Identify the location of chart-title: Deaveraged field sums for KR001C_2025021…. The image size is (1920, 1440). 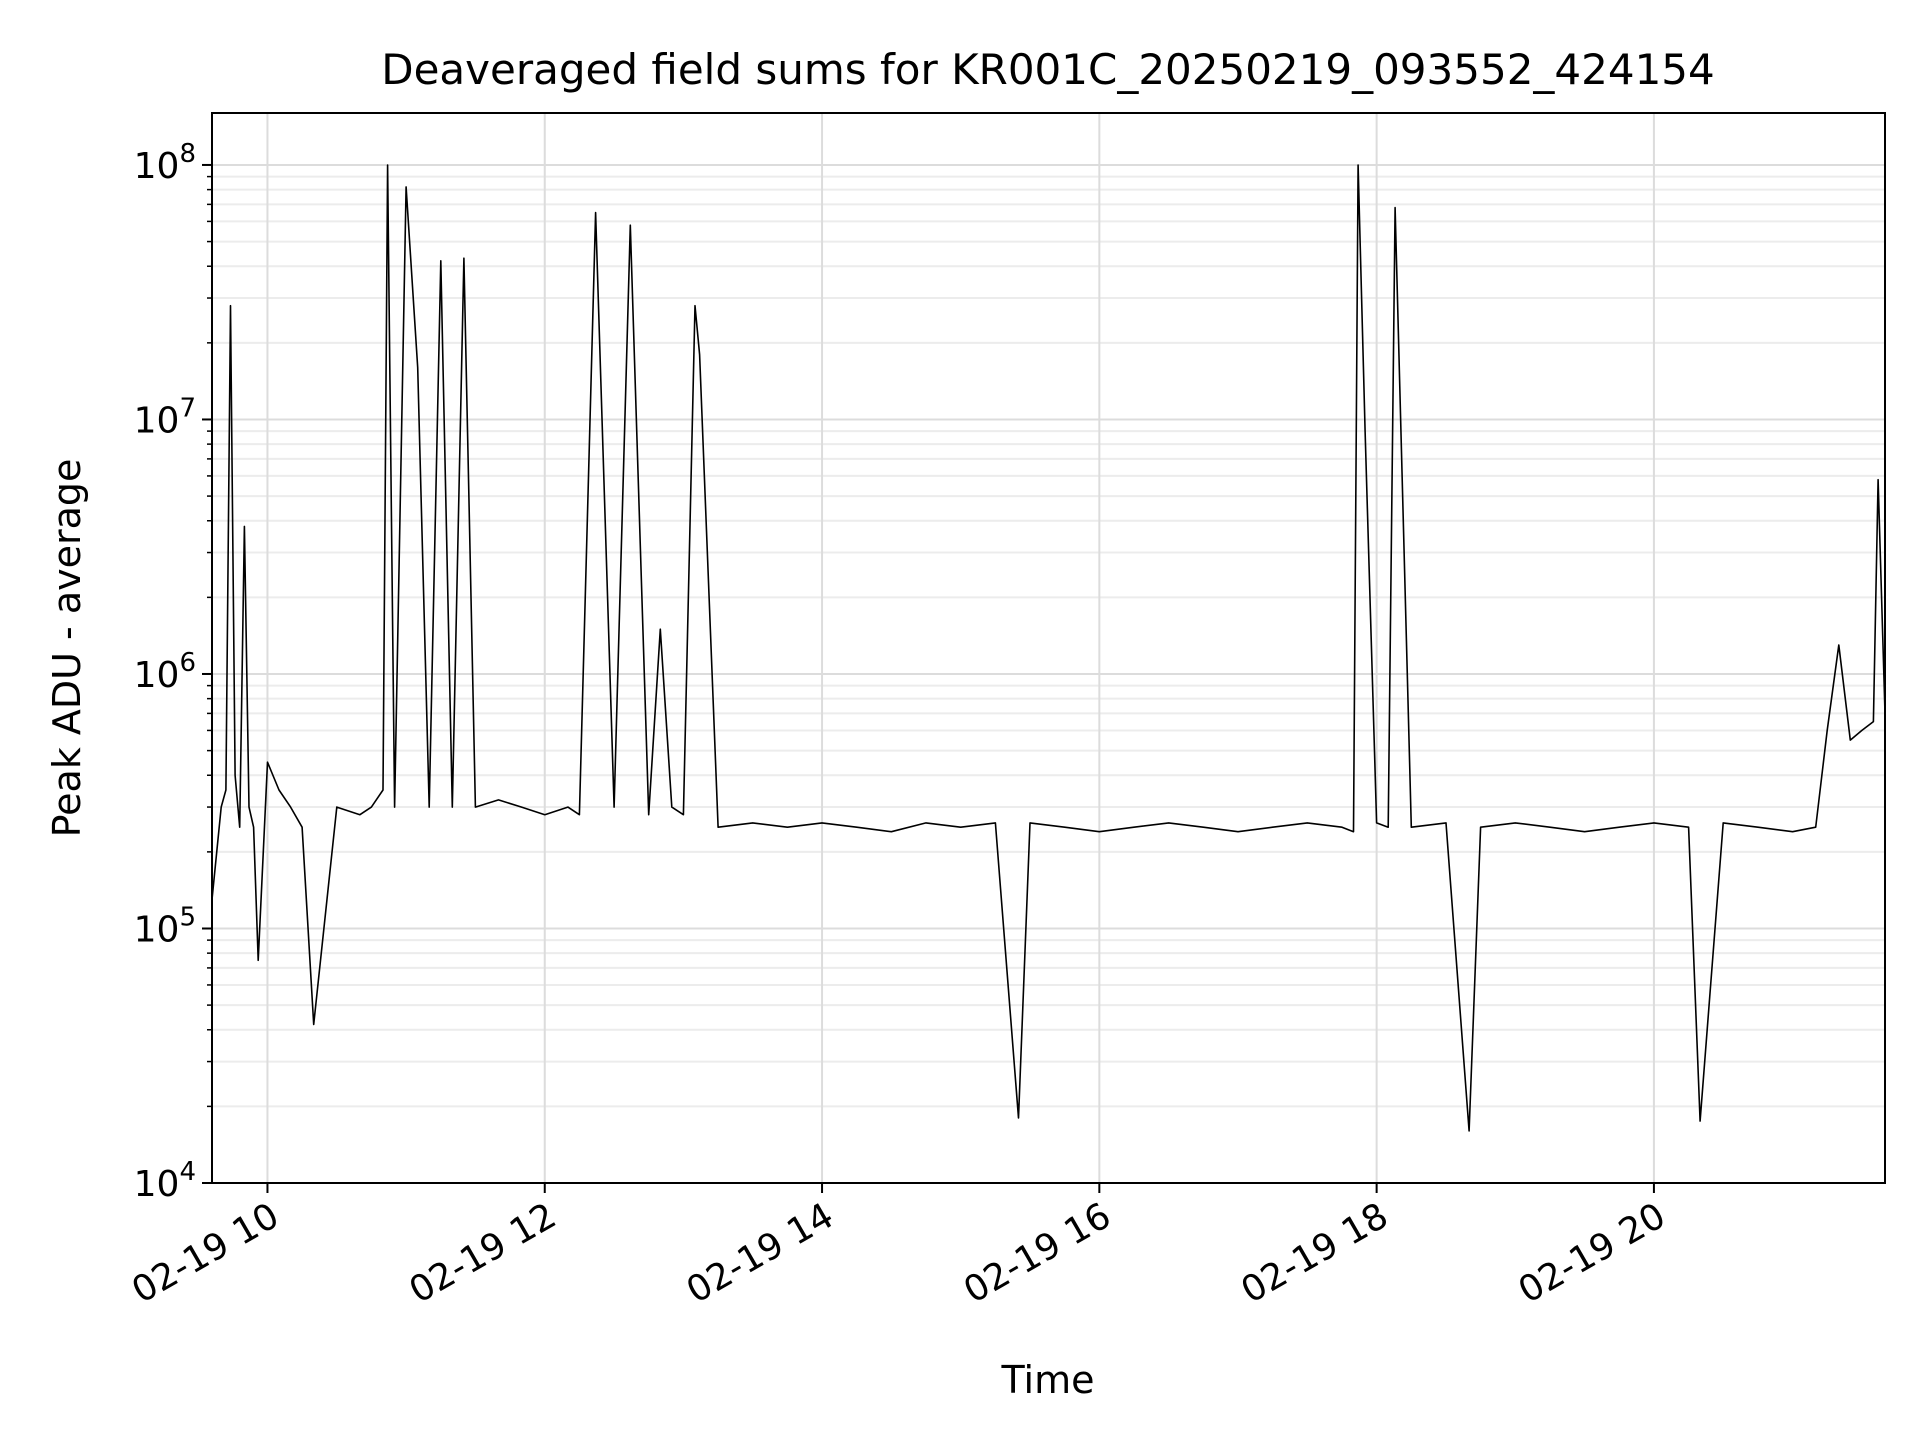
(1048, 69).